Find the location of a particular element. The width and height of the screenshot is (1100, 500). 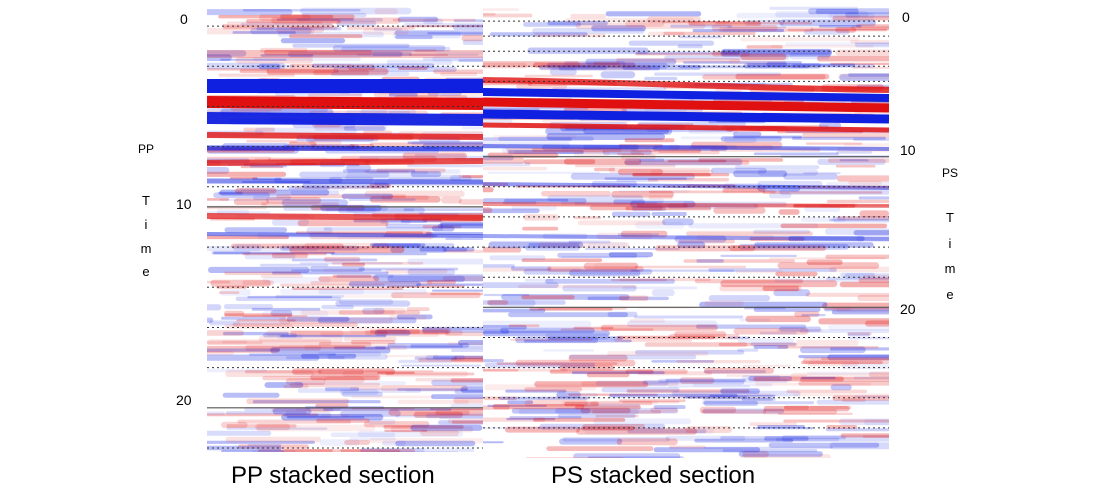

ps-axis-label: PS is located at coordinates (949, 173).